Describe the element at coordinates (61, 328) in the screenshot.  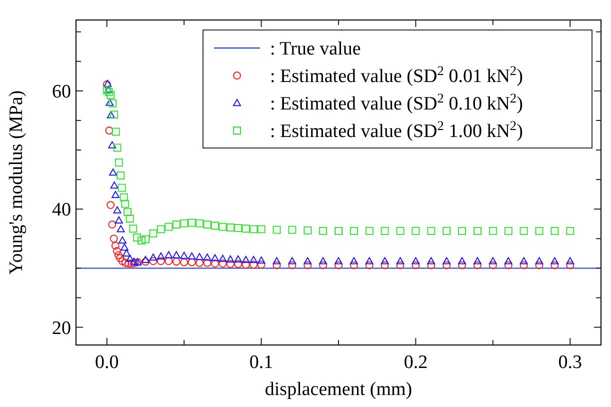
I see `y-tick-label: 20` at that location.